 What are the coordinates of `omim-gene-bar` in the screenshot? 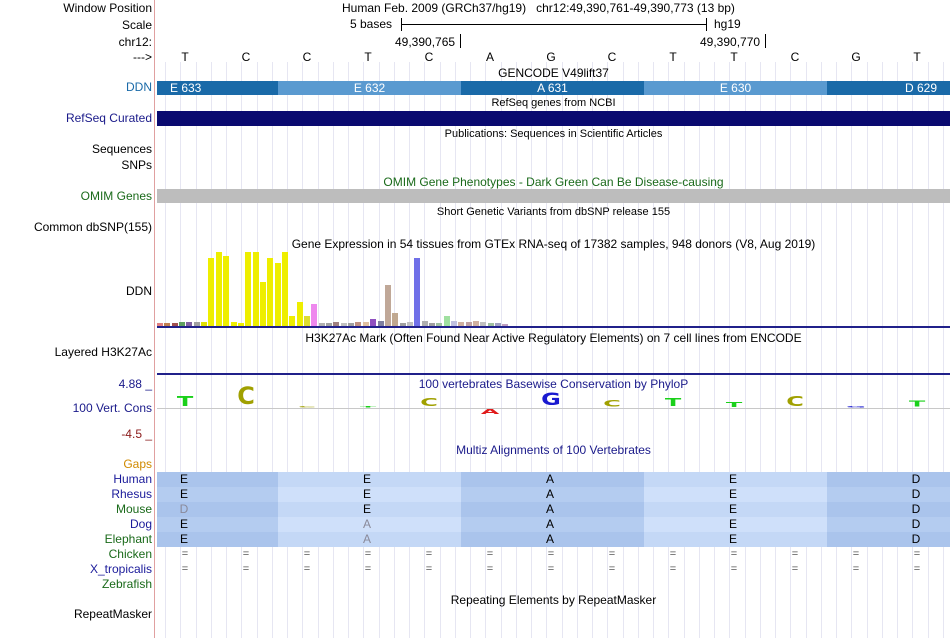 It's located at (553, 196).